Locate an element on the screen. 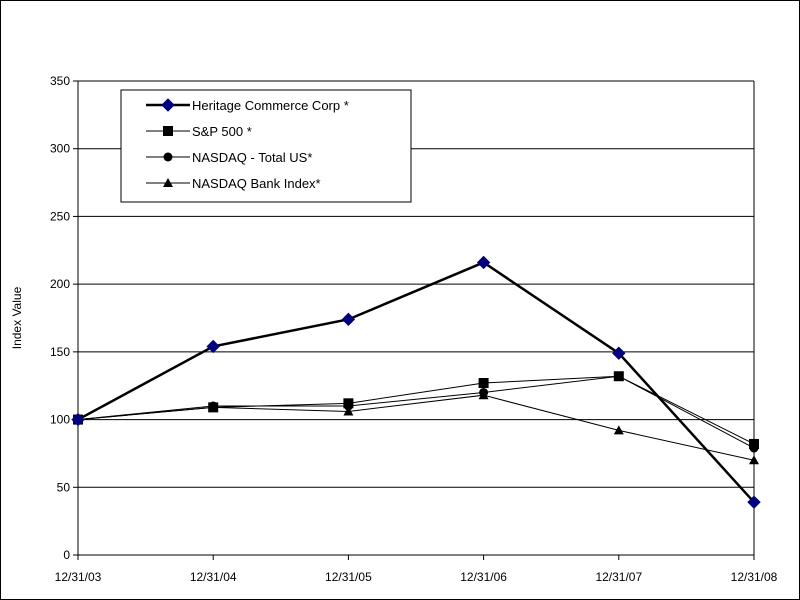 This screenshot has height=600, width=800. x-tick-label: 12/31/07 is located at coordinates (618, 577).